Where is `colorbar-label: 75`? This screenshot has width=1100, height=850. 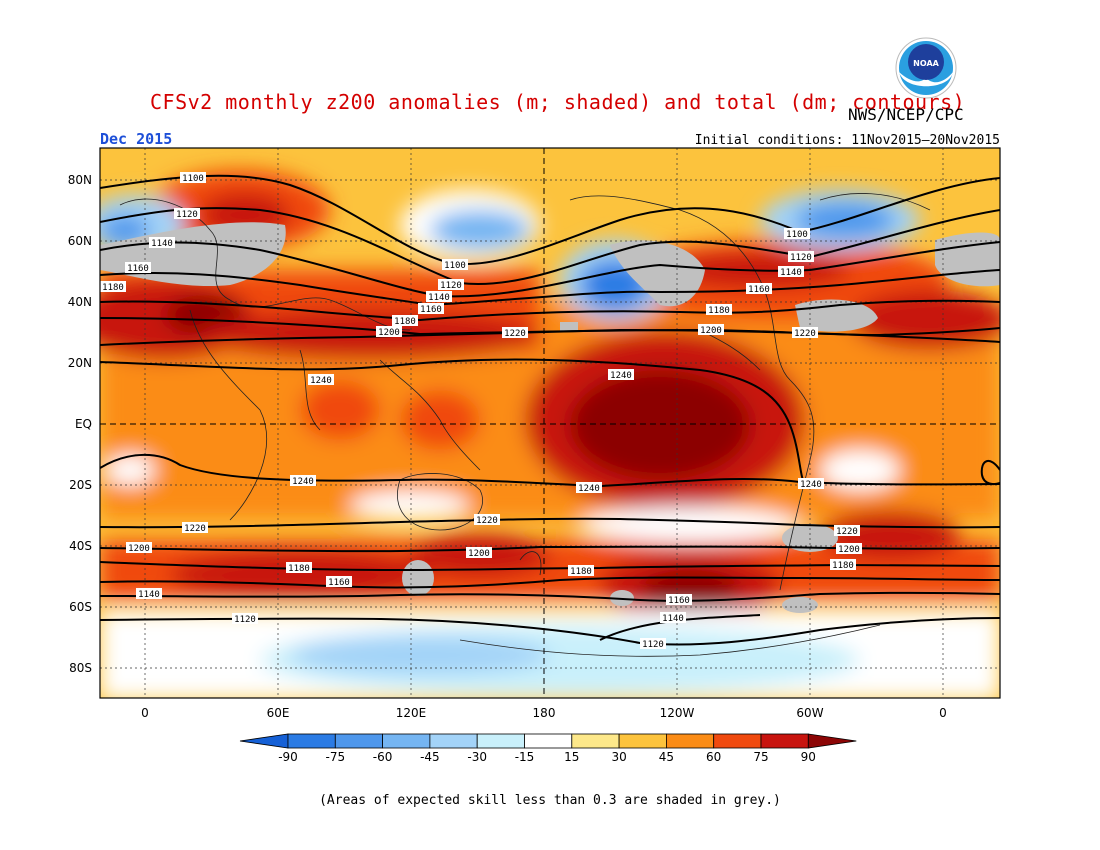 colorbar-label: 75 is located at coordinates (760, 757).